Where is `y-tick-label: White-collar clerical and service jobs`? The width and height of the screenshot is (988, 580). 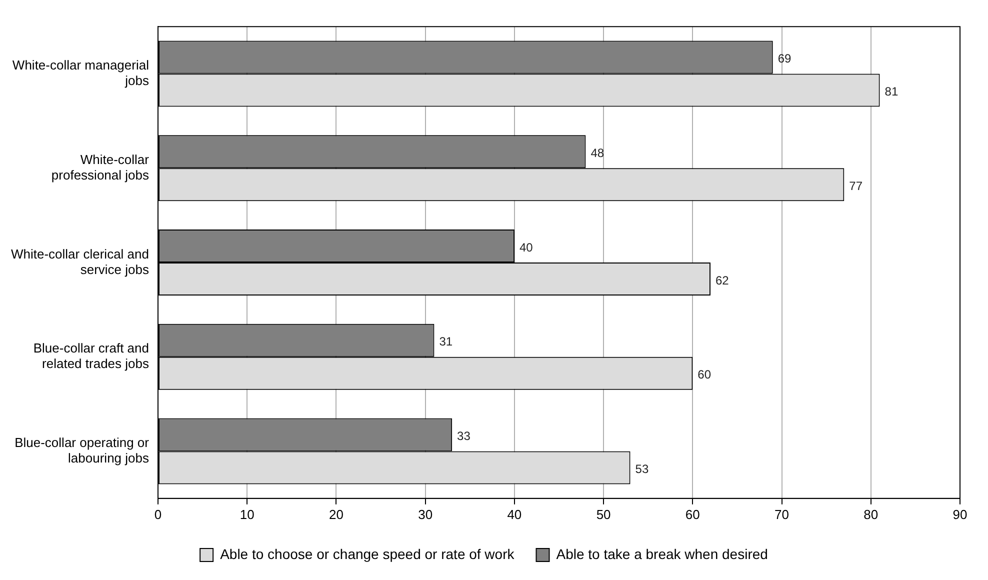 y-tick-label: White-collar clerical and service jobs is located at coordinates (80, 261).